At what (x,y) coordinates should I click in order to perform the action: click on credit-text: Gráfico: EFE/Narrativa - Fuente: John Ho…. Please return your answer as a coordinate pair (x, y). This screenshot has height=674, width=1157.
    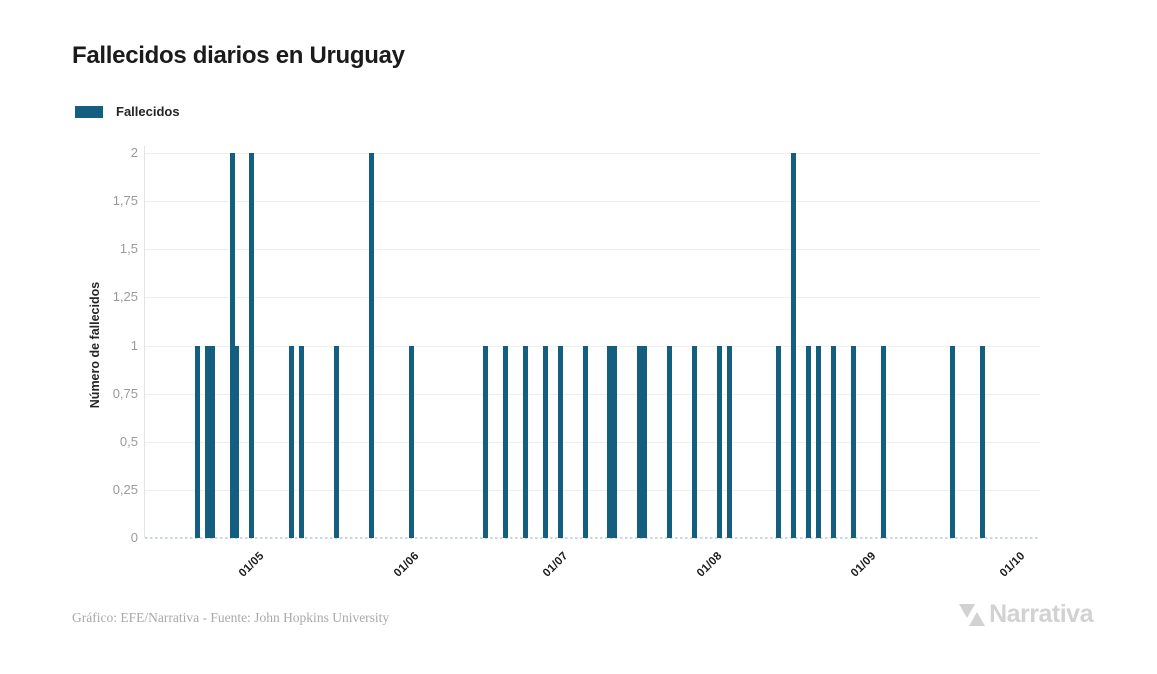
    Looking at the image, I should click on (231, 617).